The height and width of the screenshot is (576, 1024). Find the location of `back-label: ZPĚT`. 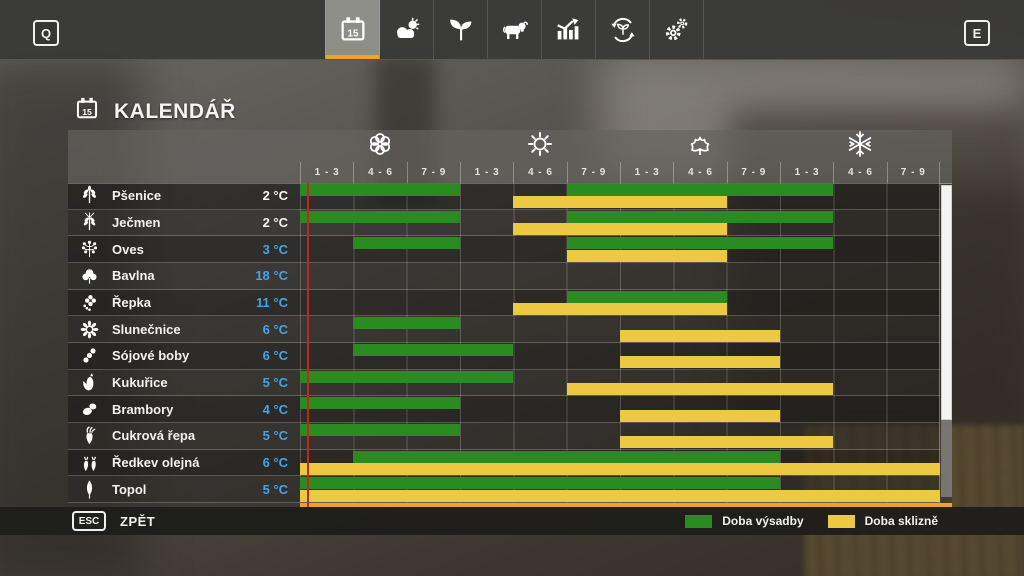

back-label: ZPĚT is located at coordinates (138, 521).